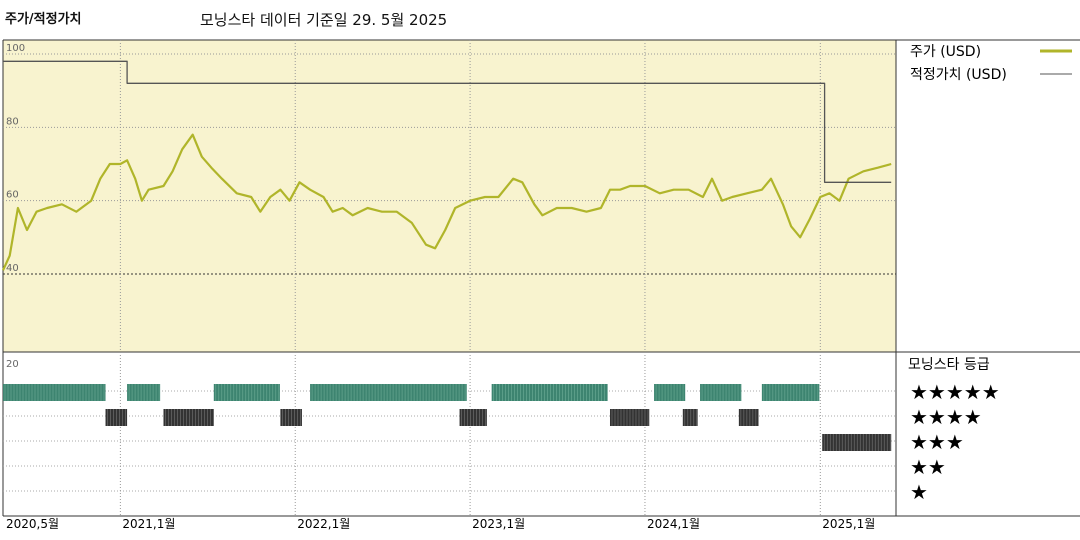  Describe the element at coordinates (323, 524) in the screenshot. I see `x-tick-label: 2022,1월` at that location.